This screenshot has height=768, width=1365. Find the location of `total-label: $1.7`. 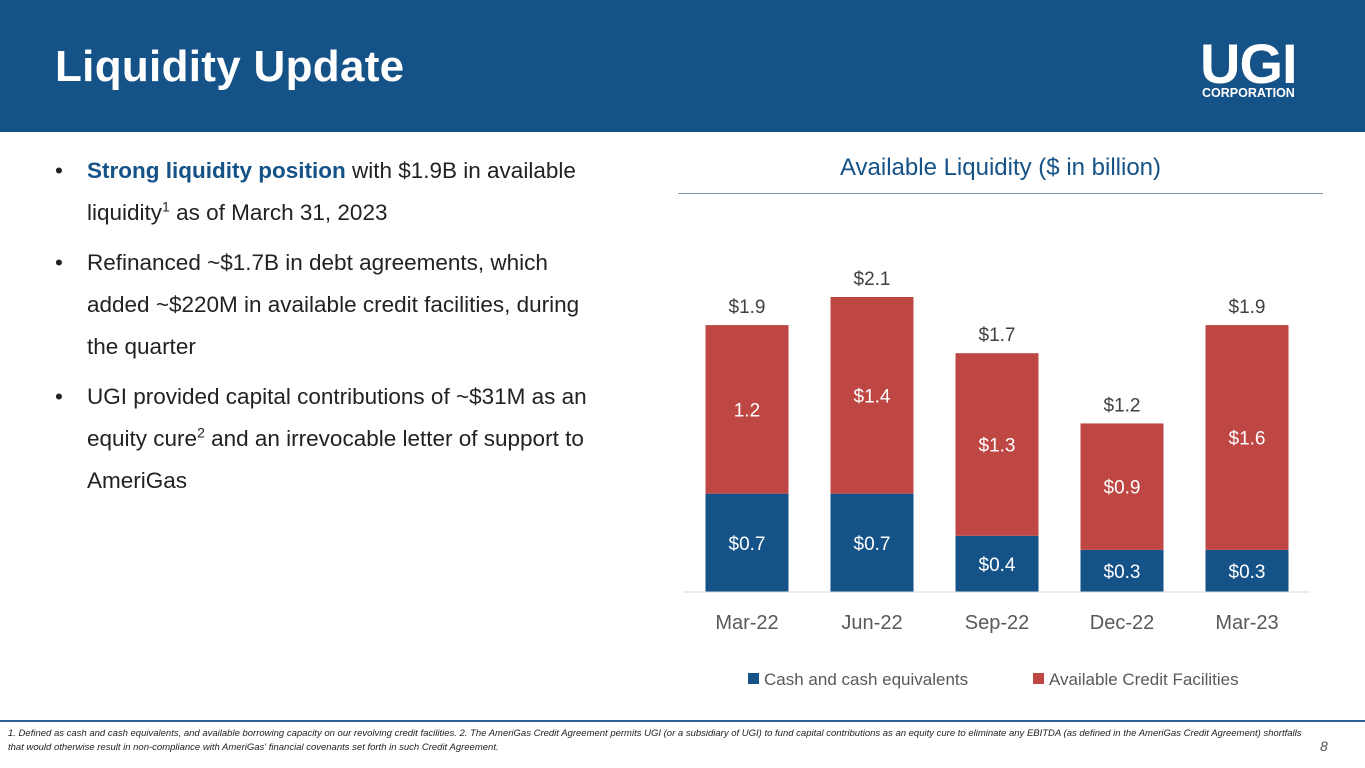

total-label: $1.7 is located at coordinates (997, 335).